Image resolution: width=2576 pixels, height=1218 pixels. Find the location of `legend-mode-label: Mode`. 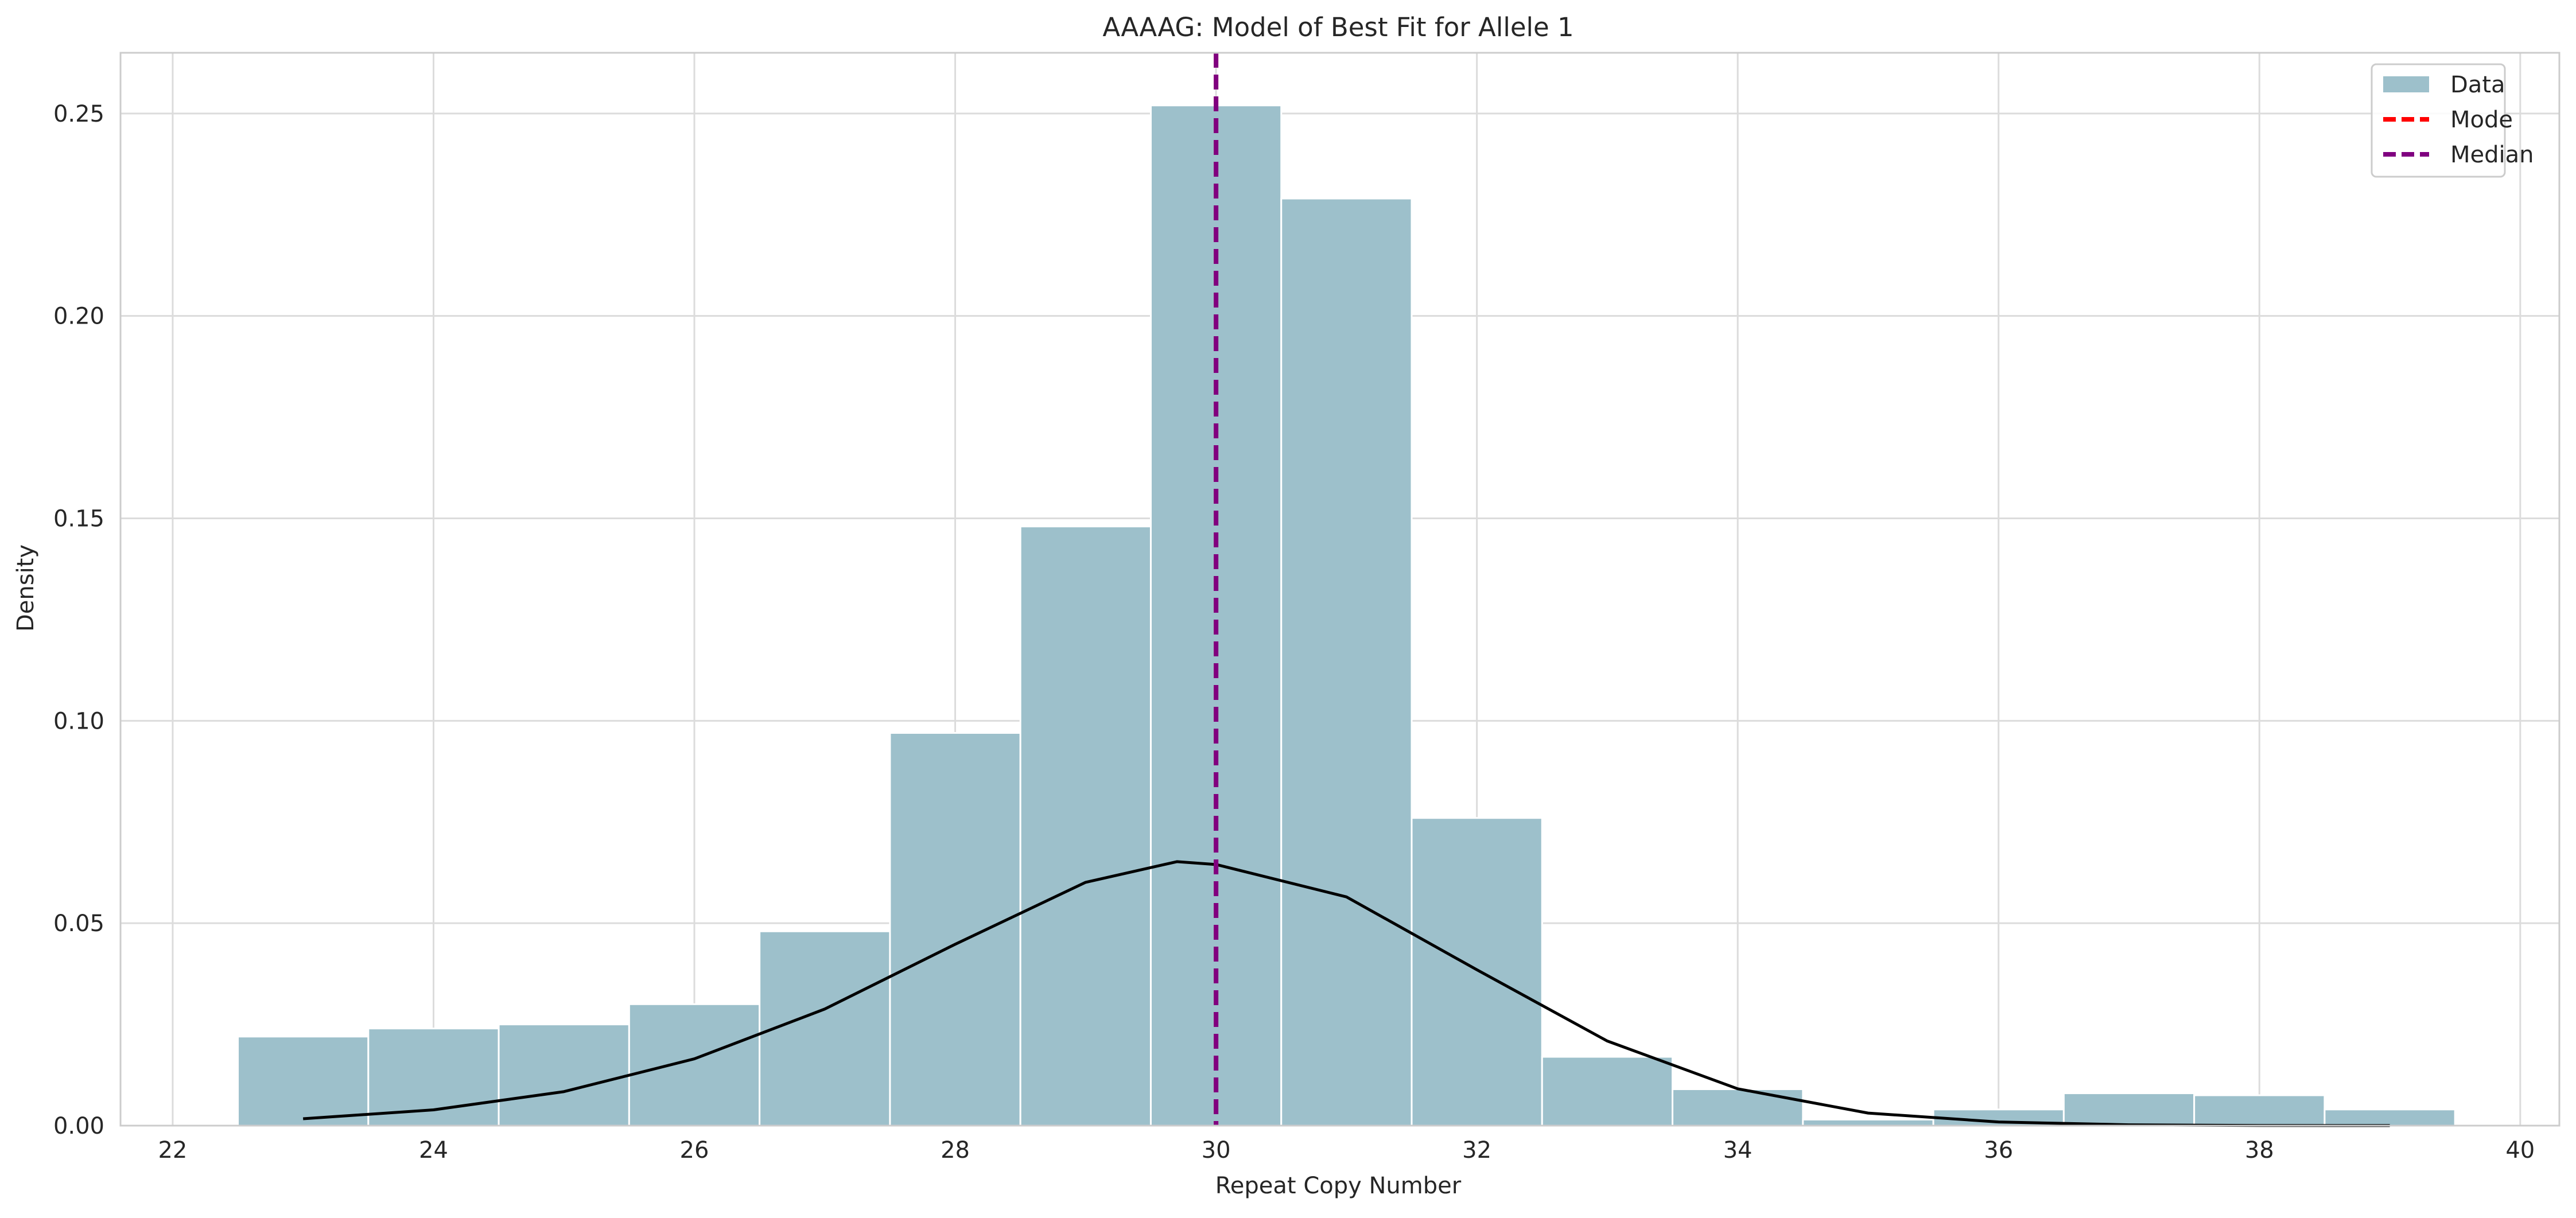

legend-mode-label: Mode is located at coordinates (2481, 120).